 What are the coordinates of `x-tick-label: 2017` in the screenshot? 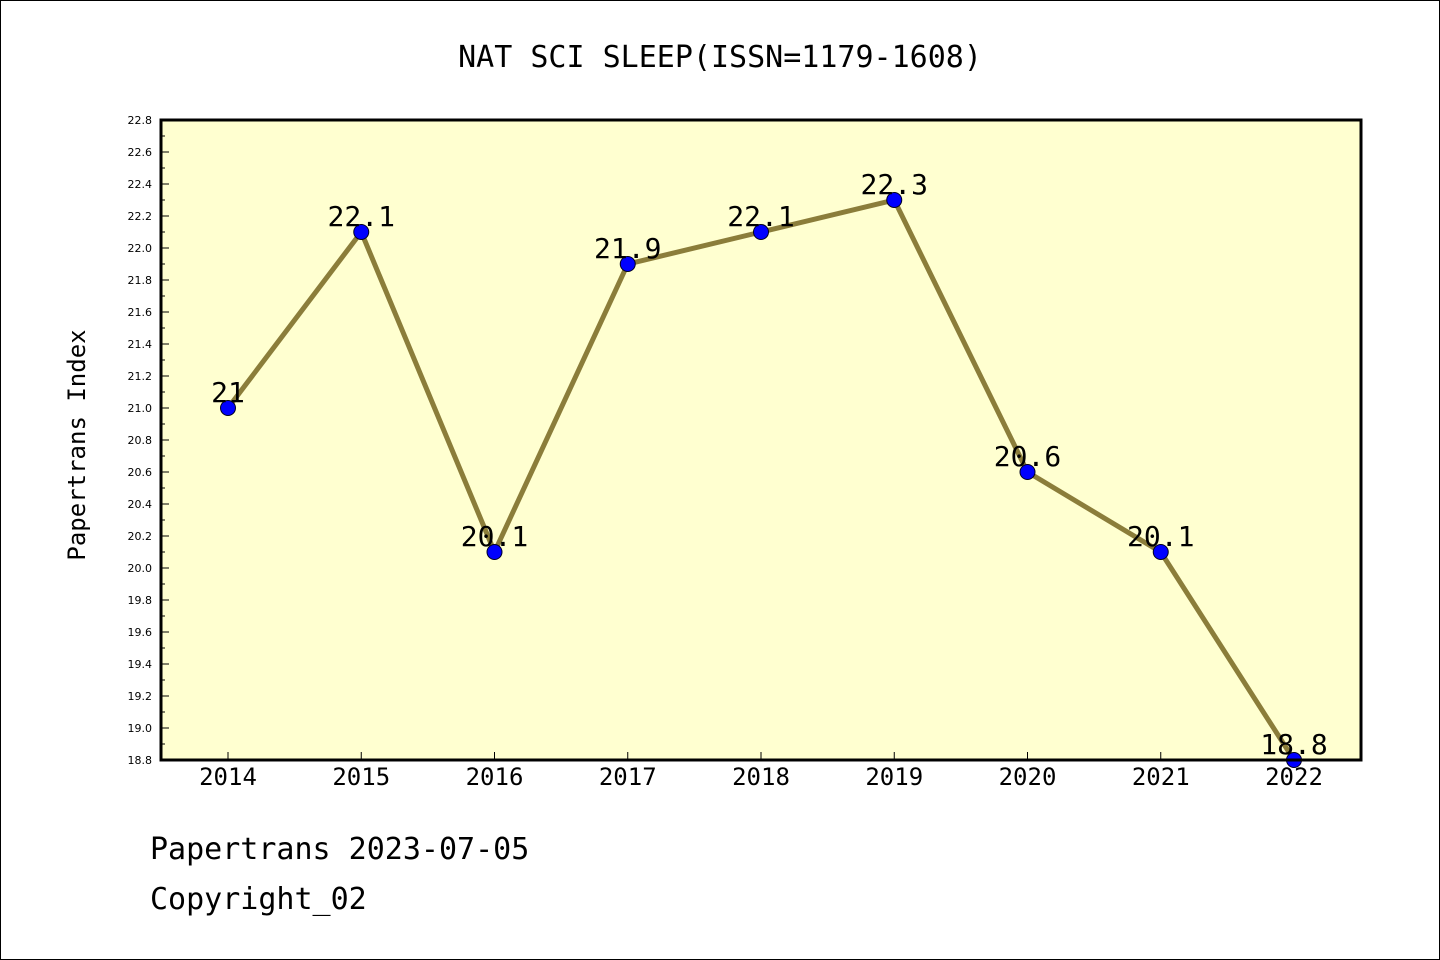 It's located at (628, 777).